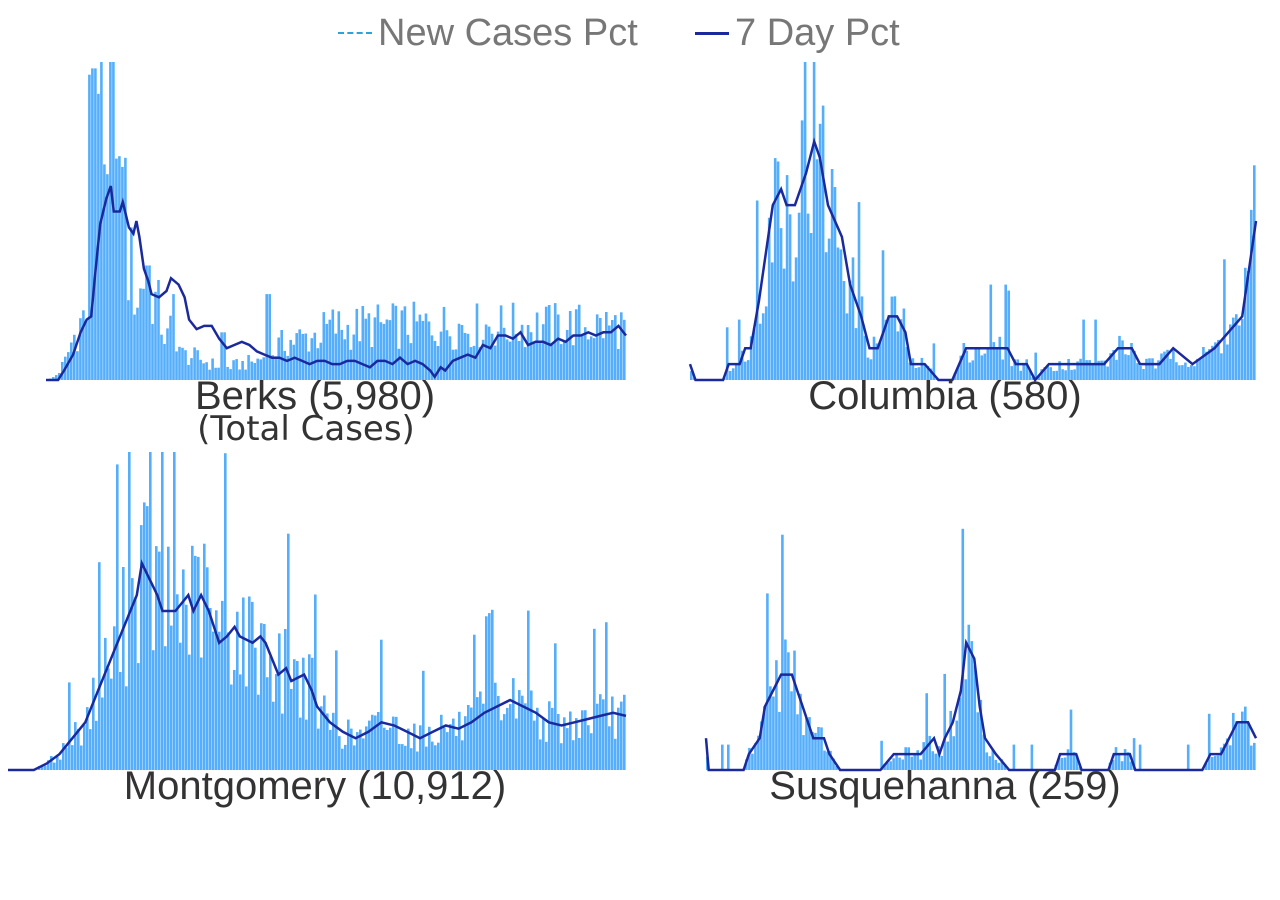 The height and width of the screenshot is (900, 1280). Describe the element at coordinates (508, 32) in the screenshot. I see `legend-label-new-cases: New Cases Pct` at that location.